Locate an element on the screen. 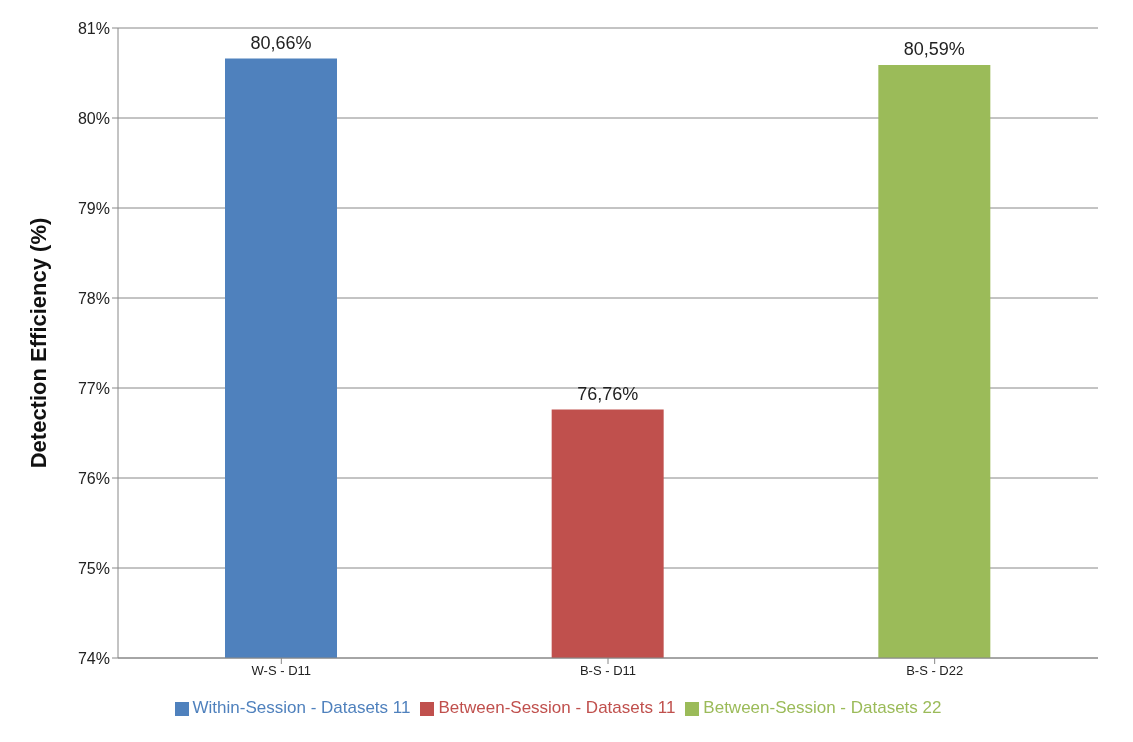  y-tick-label: 81% is located at coordinates (93, 28).